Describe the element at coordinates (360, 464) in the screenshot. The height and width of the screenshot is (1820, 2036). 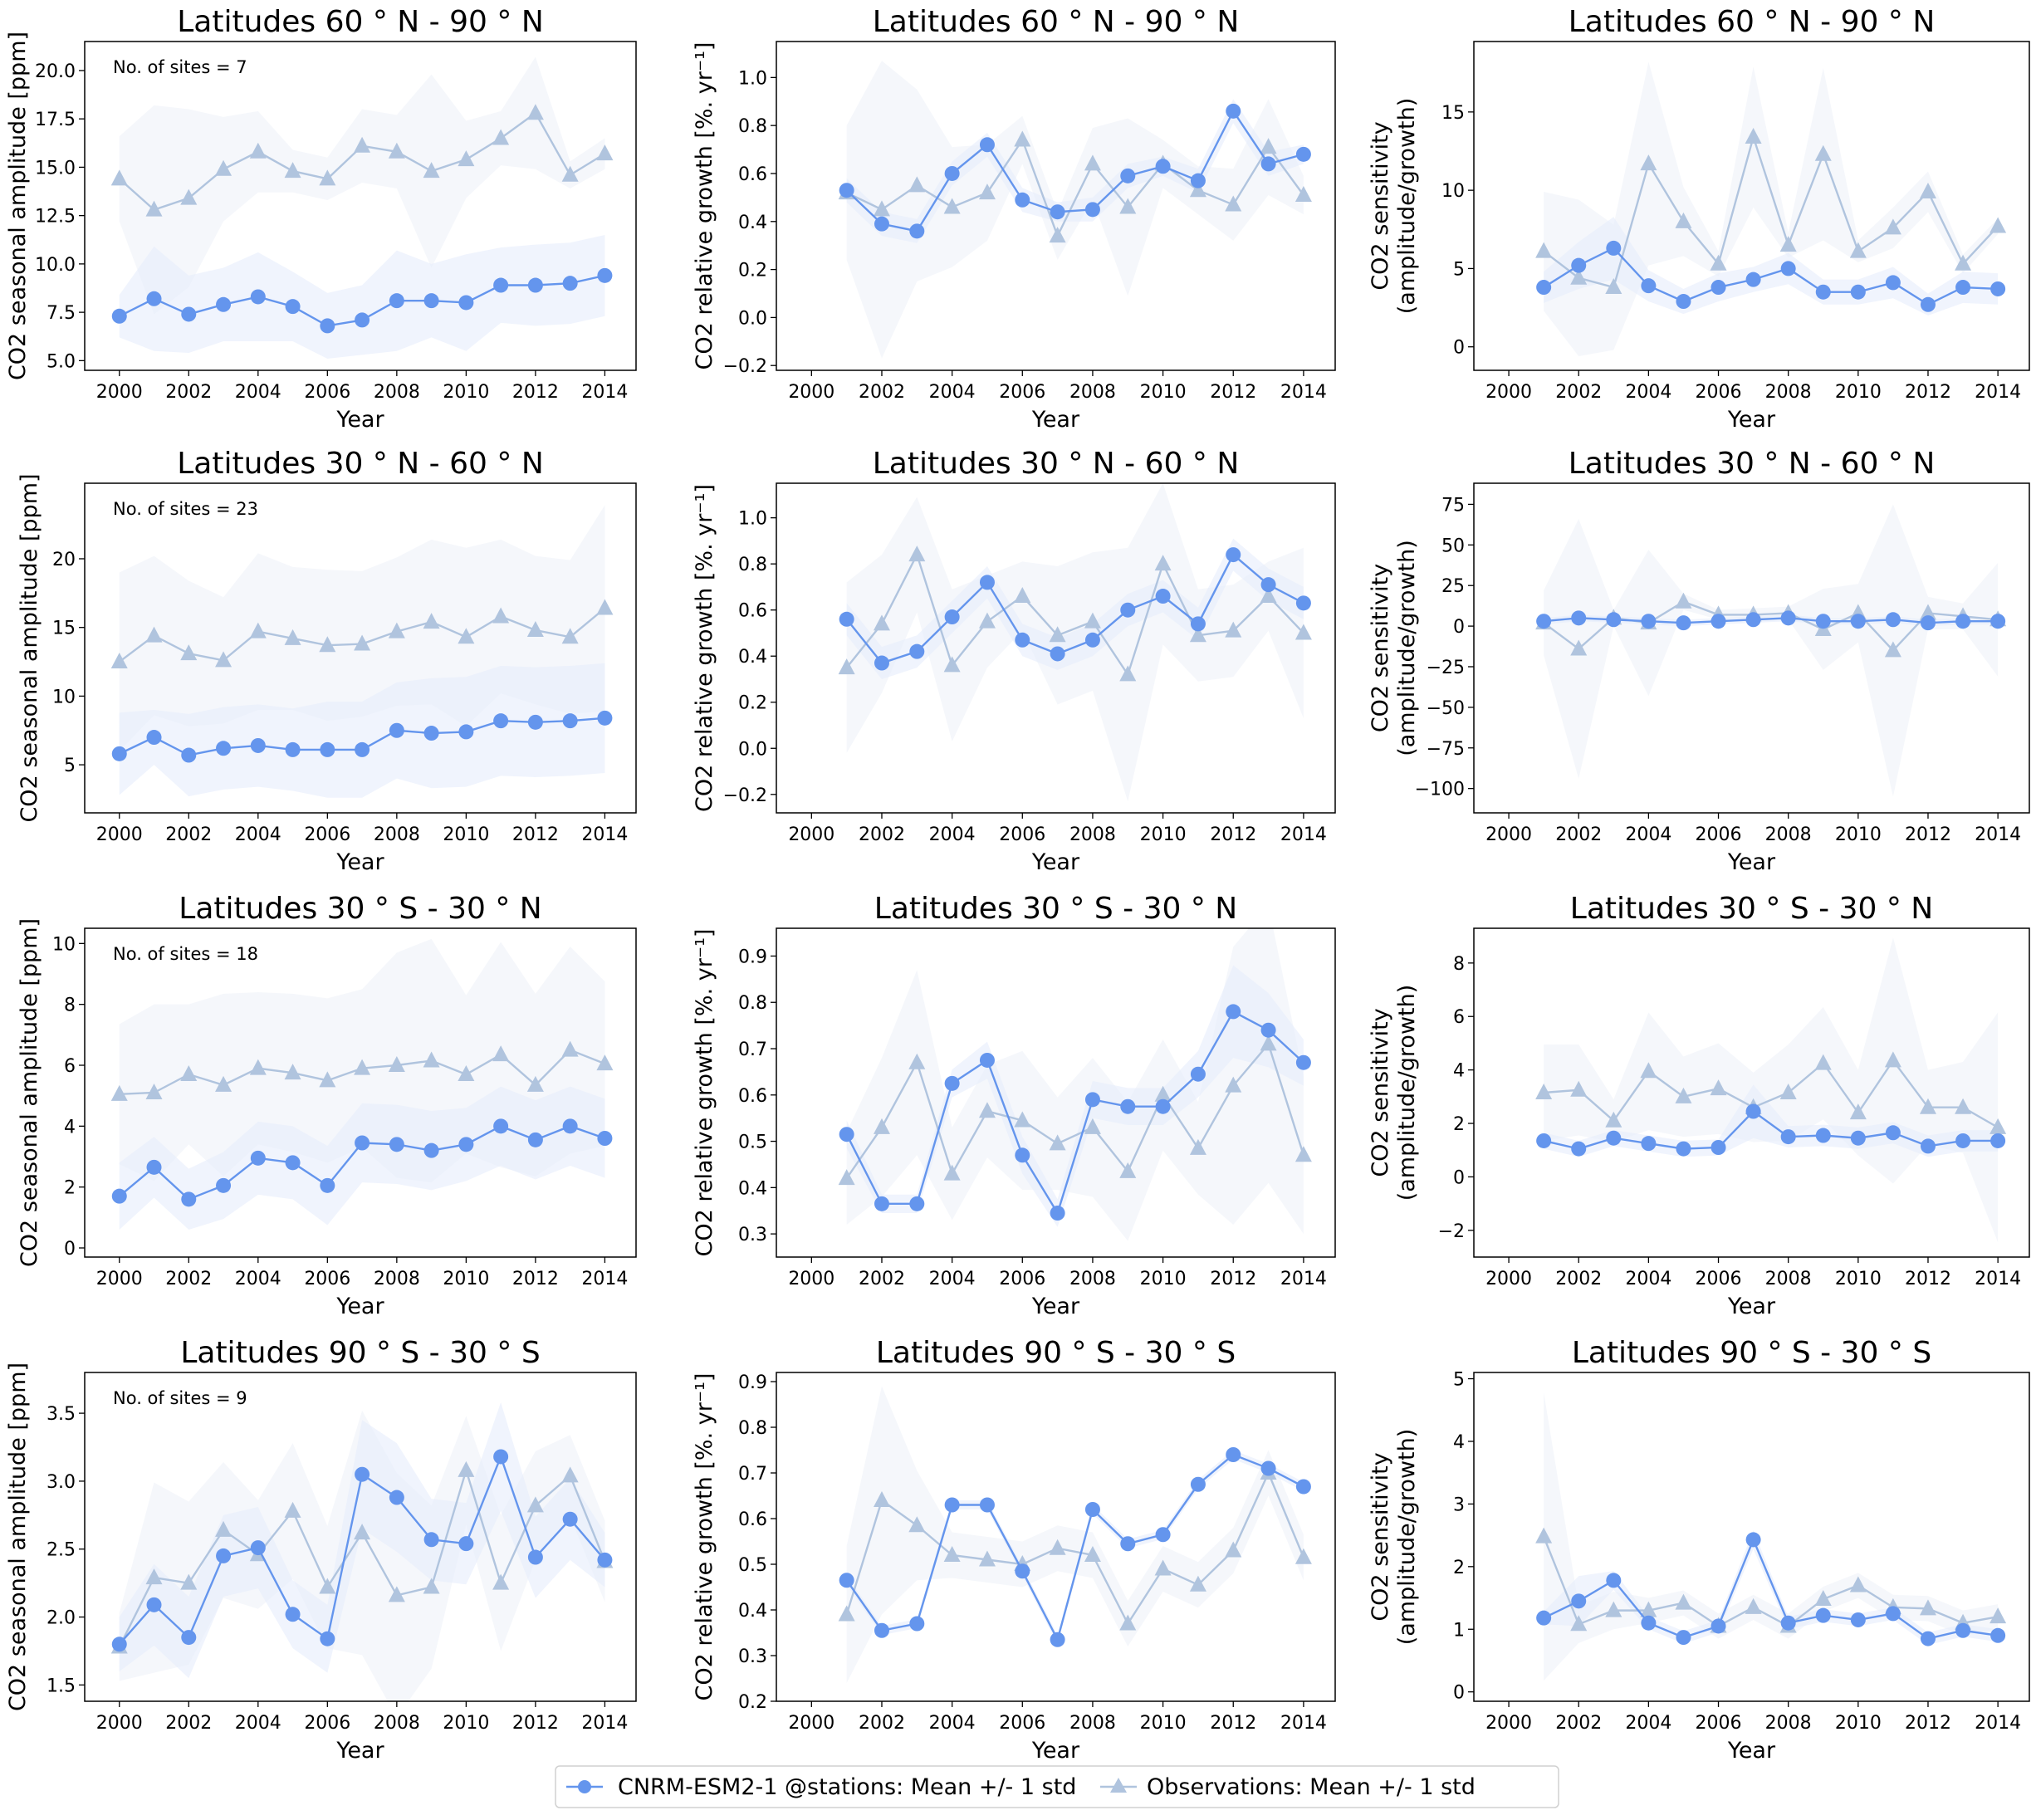
I see `subplot-title: Latitudes 30 ° N - 60 ° N` at that location.